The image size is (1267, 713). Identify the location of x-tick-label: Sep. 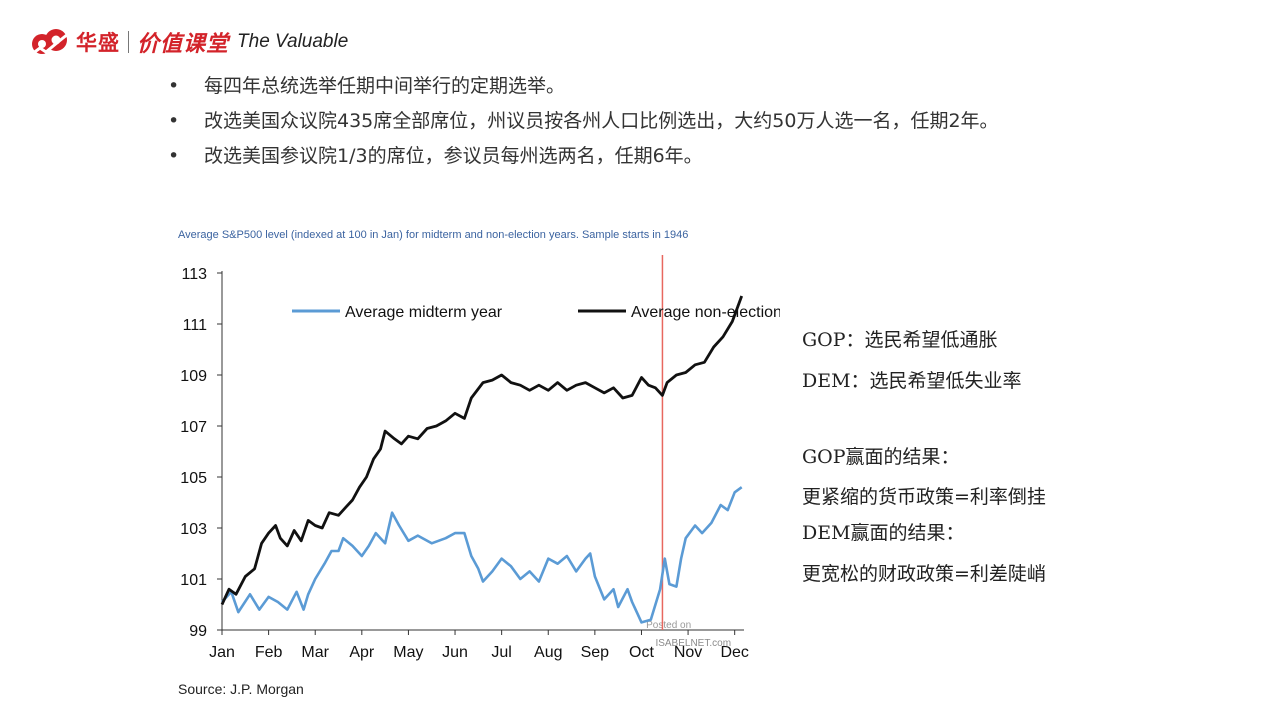
(595, 652).